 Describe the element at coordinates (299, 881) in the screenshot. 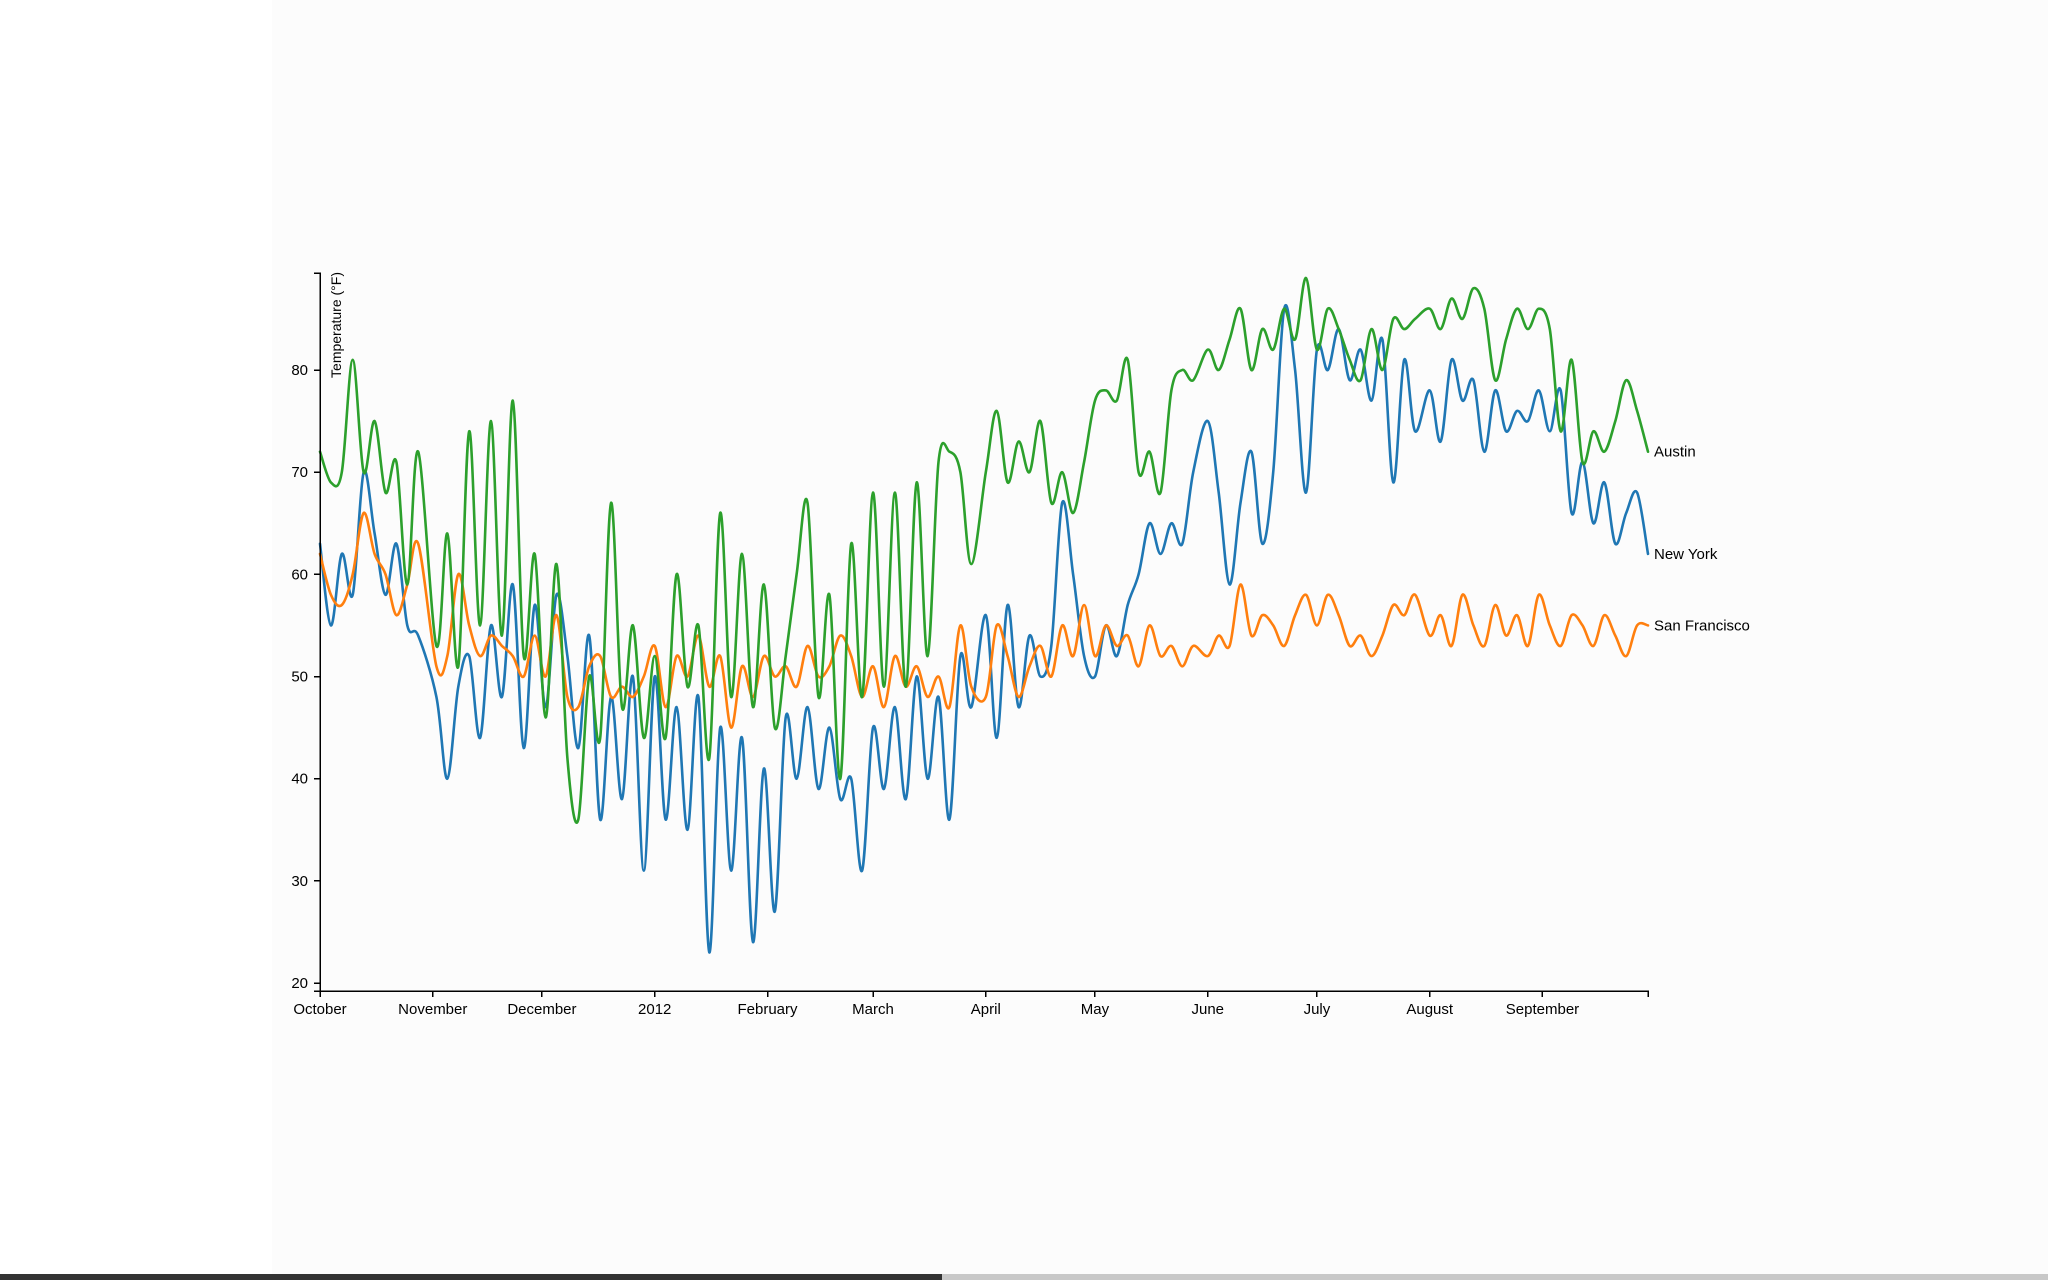

I see `y-tick-label: 30` at that location.